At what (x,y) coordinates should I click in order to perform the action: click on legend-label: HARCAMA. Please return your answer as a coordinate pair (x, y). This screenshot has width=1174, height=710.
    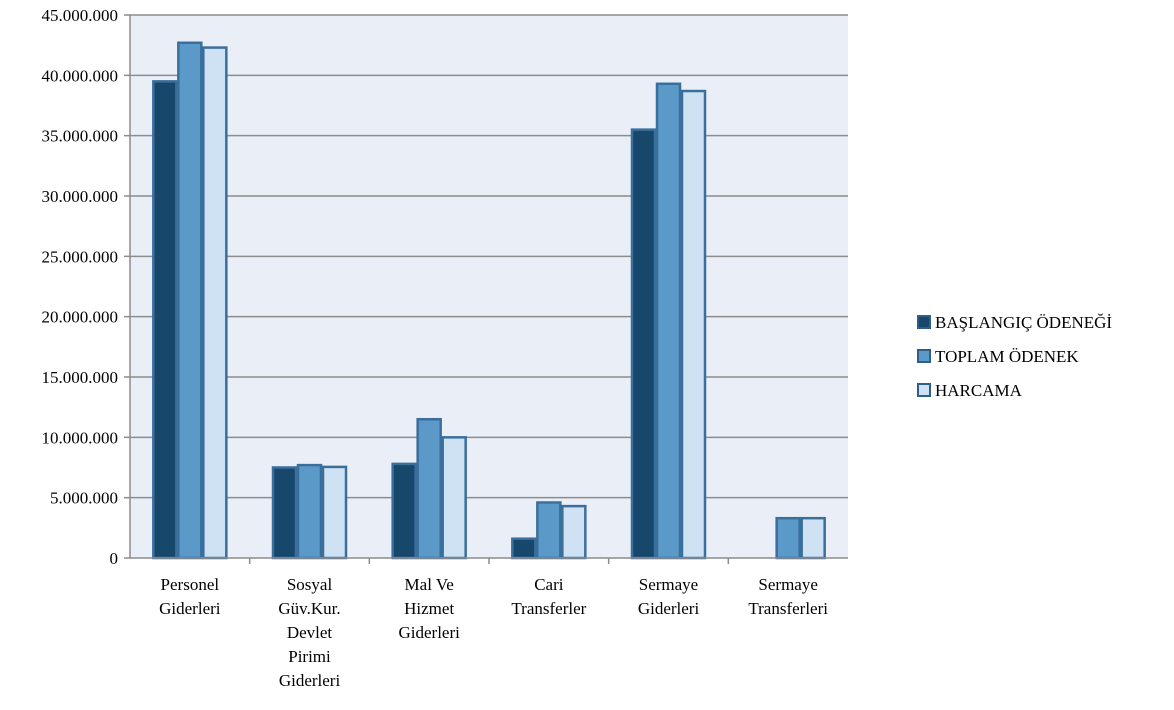
    Looking at the image, I should click on (979, 390).